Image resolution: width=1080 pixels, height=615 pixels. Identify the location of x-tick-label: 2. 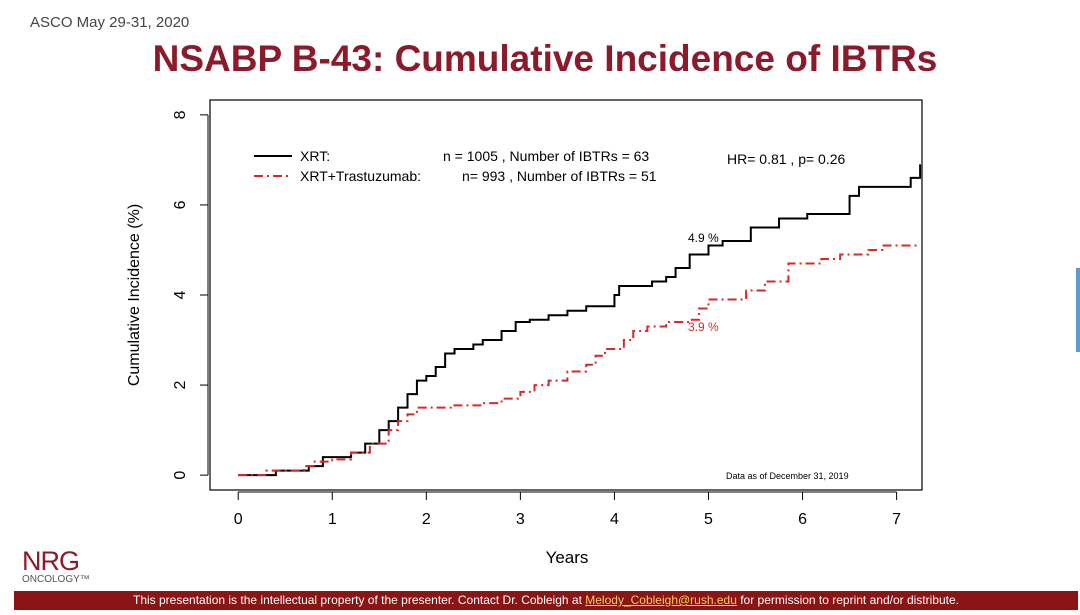
(426, 519).